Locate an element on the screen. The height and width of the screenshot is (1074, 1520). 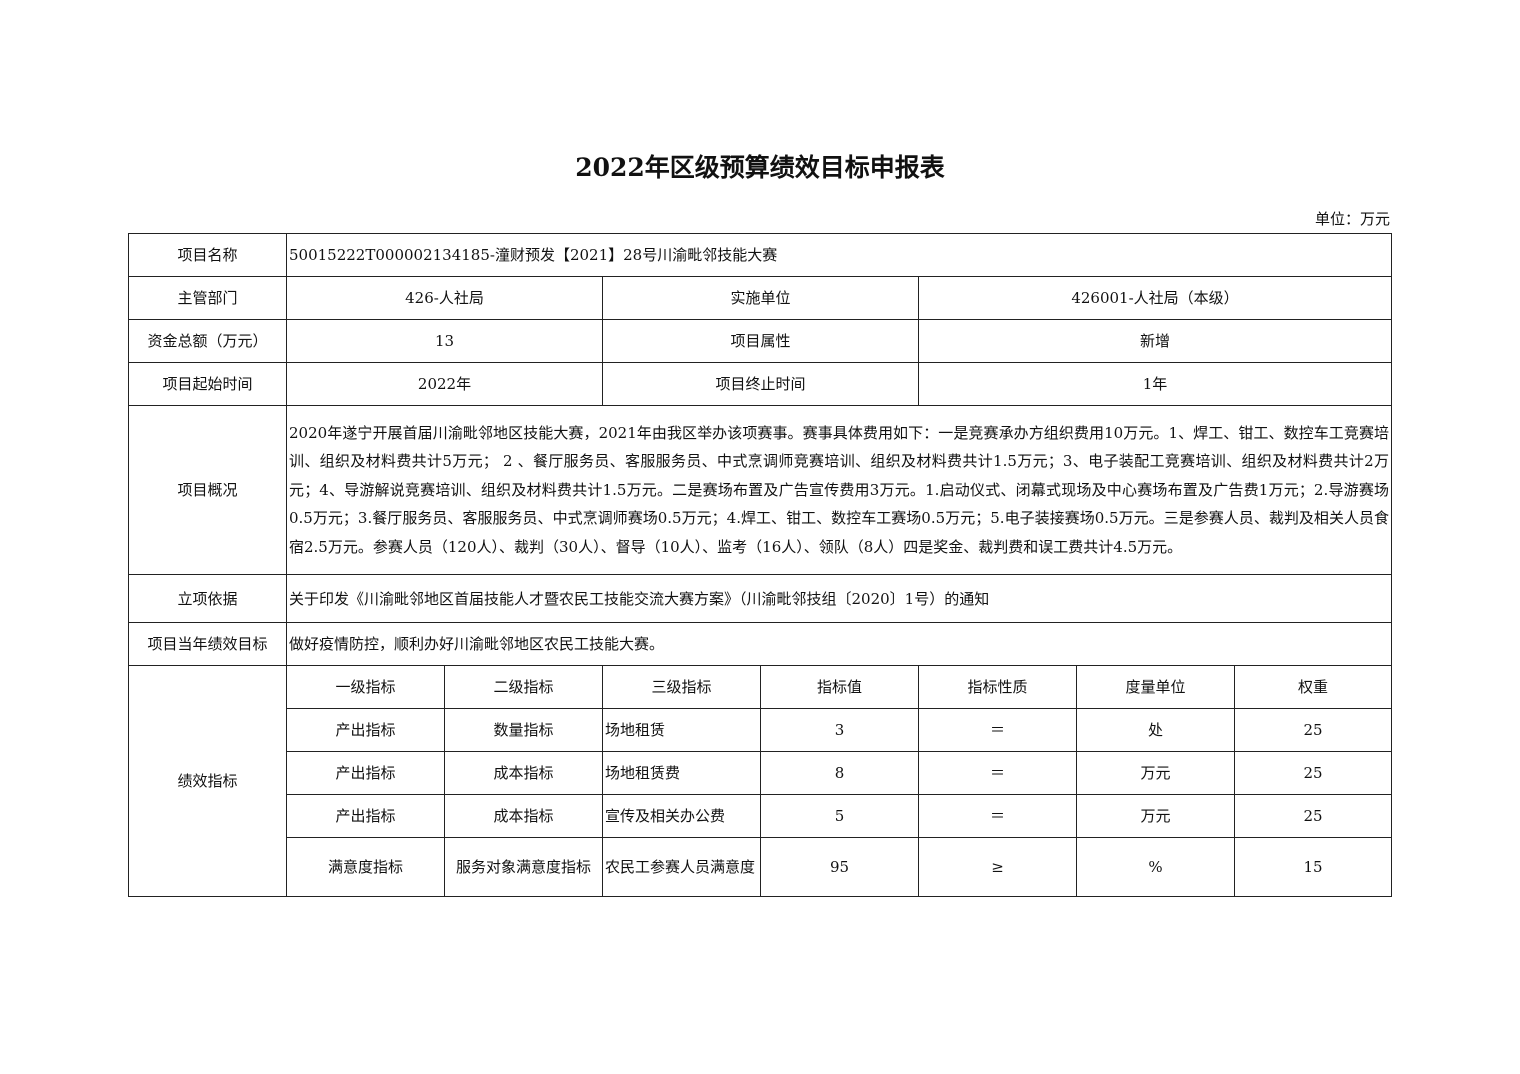
indicator-row: 满意度指标 服务对象满意度指标 农民工参赛人员满意度 95 ≥ % 15 is located at coordinates (761, 867).